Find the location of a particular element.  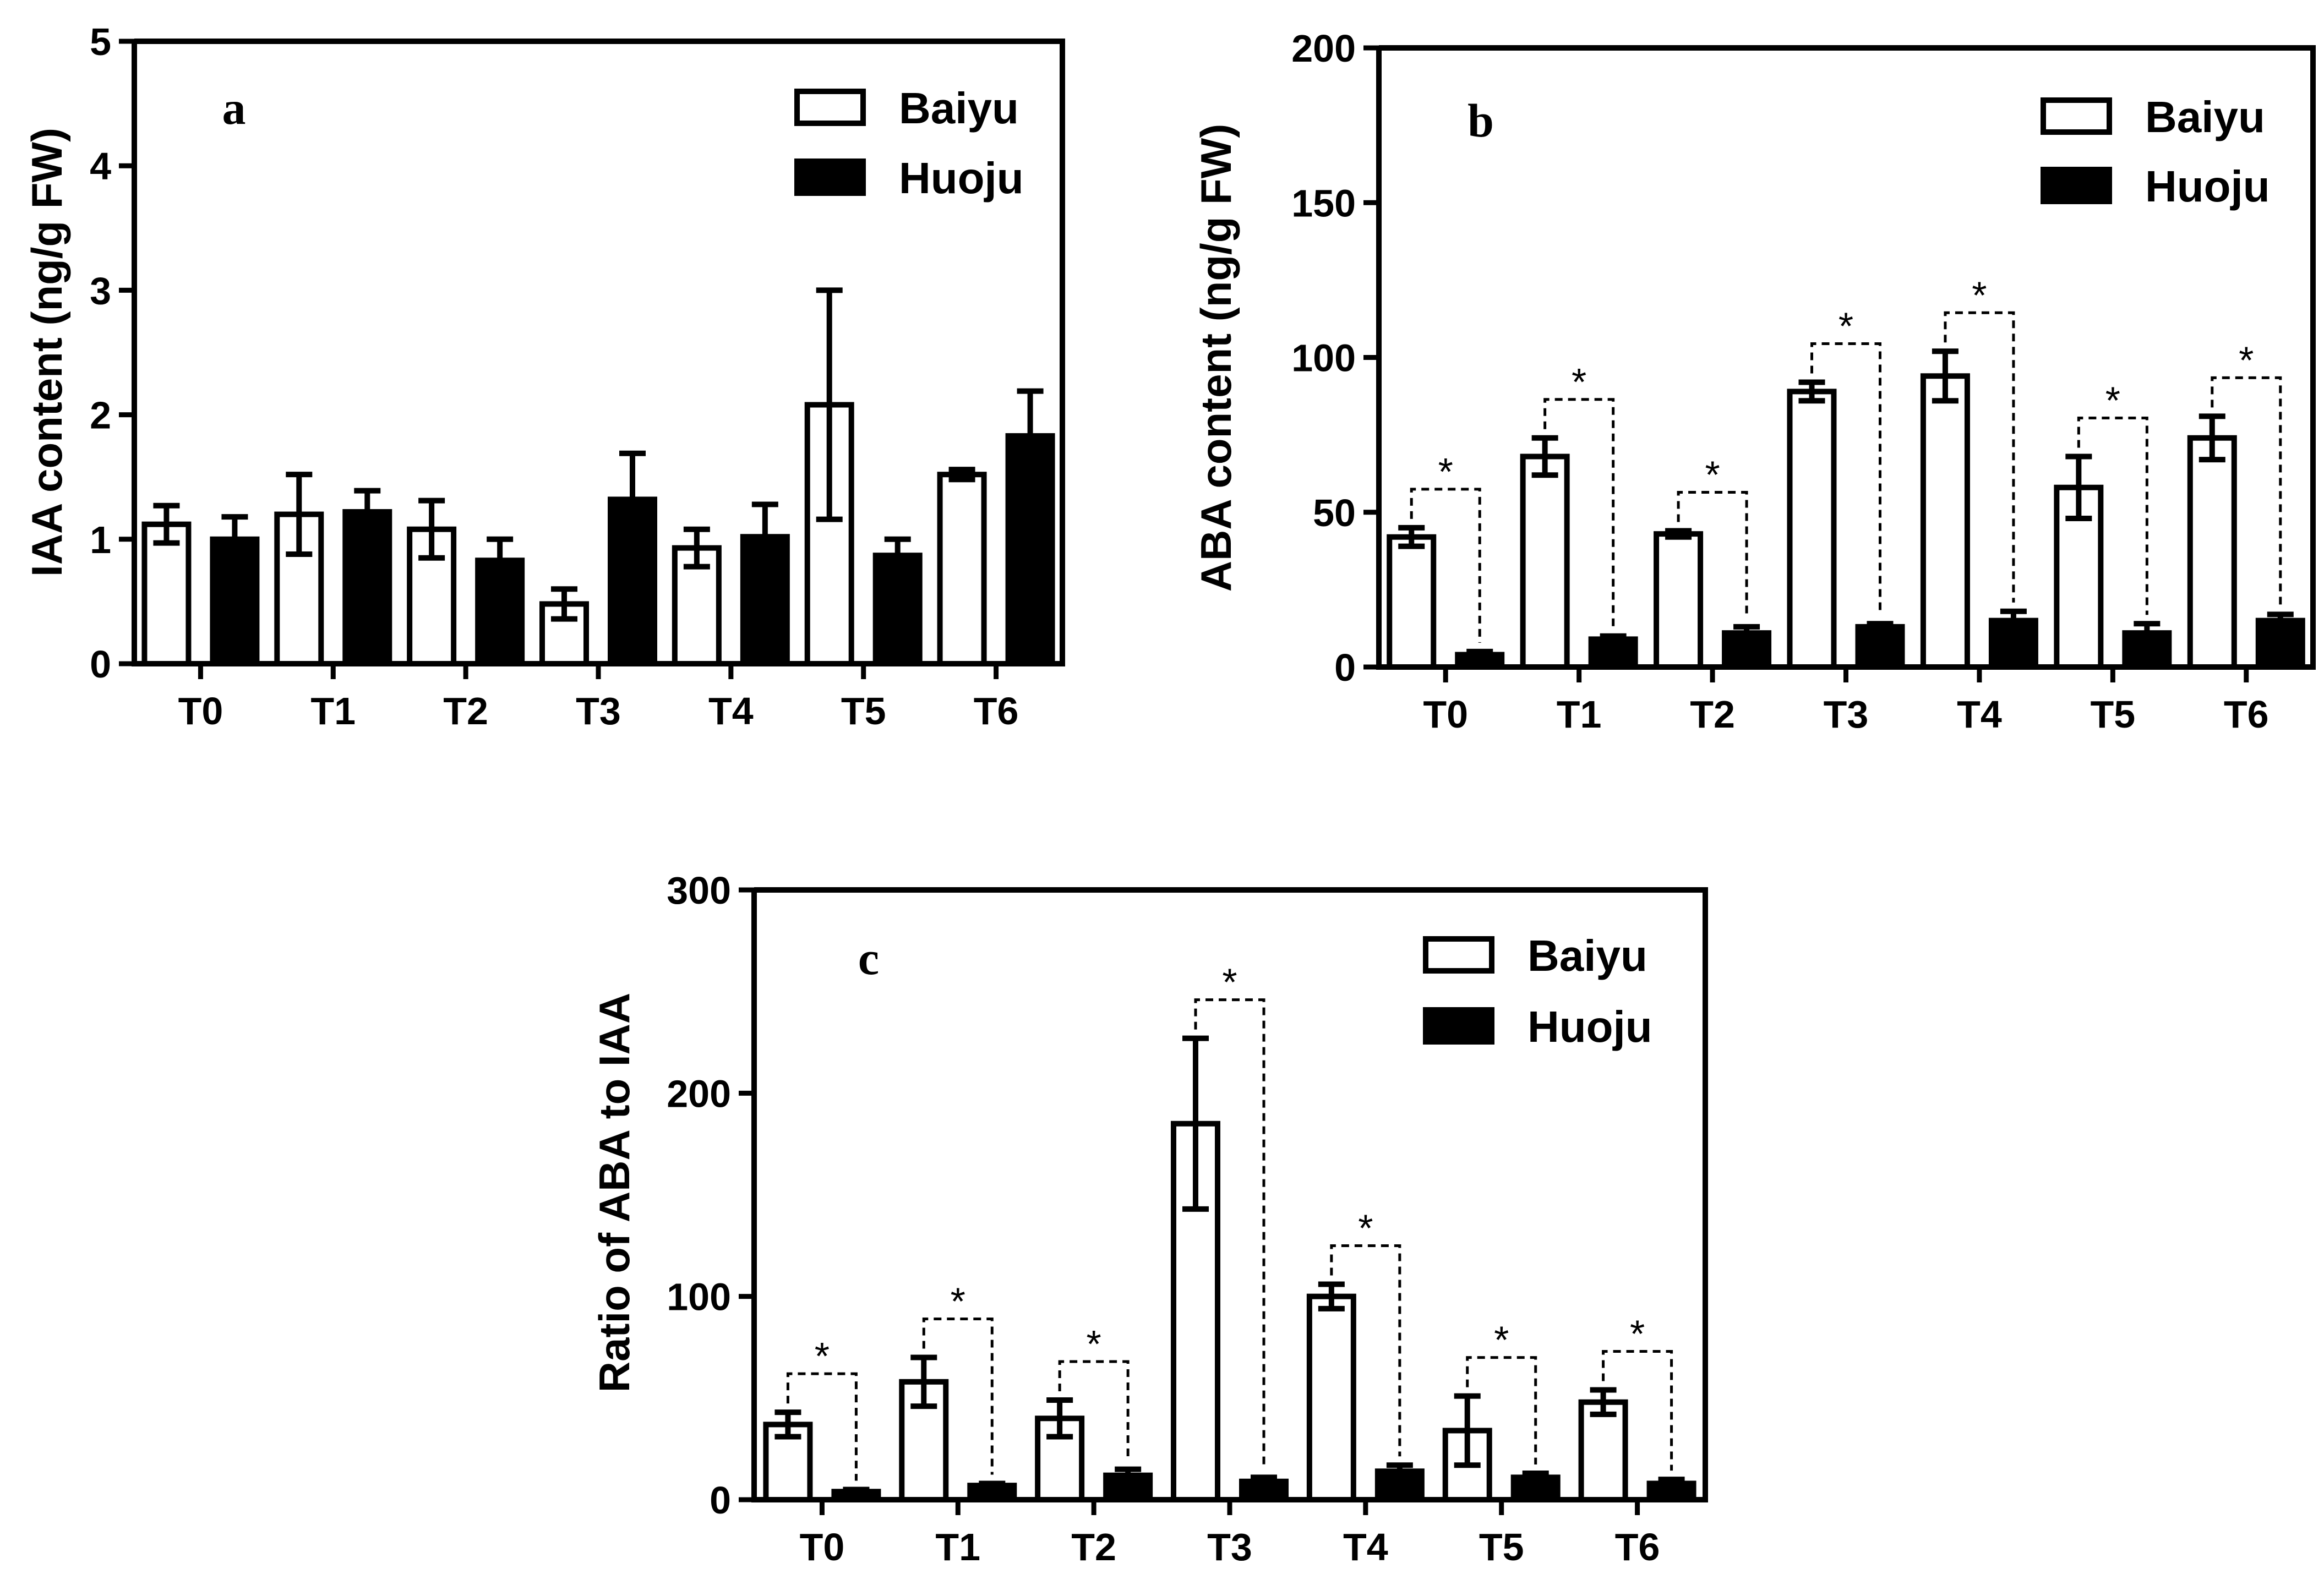

y-tick-label: 300 is located at coordinates (699, 890).